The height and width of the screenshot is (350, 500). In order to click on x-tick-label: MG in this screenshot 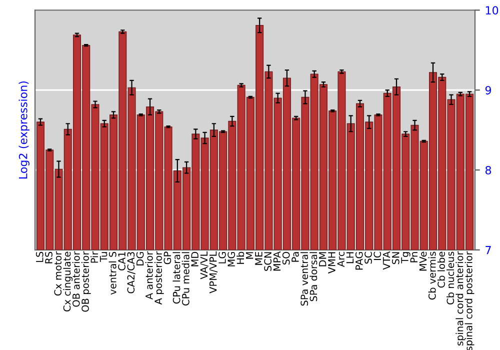, I will do `click(231, 259)`.